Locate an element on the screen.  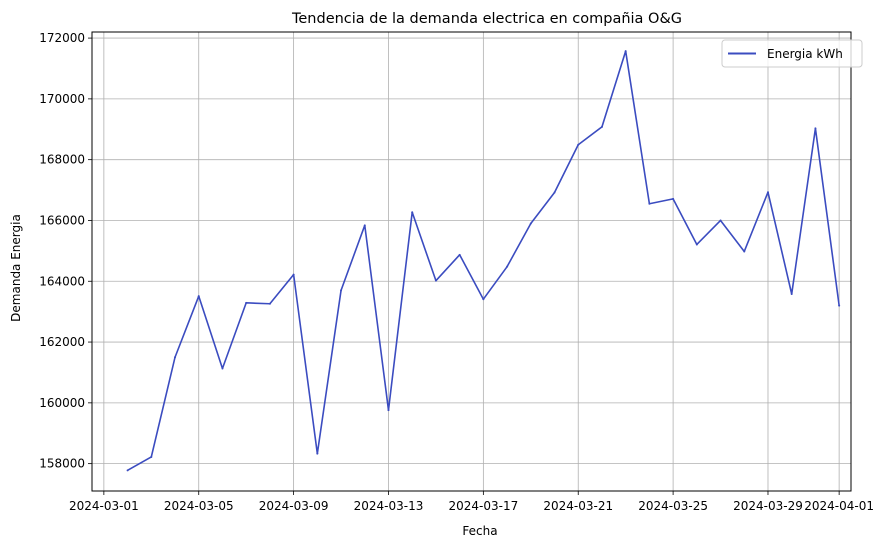
x-tick-label: 2024-03-21 is located at coordinates (578, 506).